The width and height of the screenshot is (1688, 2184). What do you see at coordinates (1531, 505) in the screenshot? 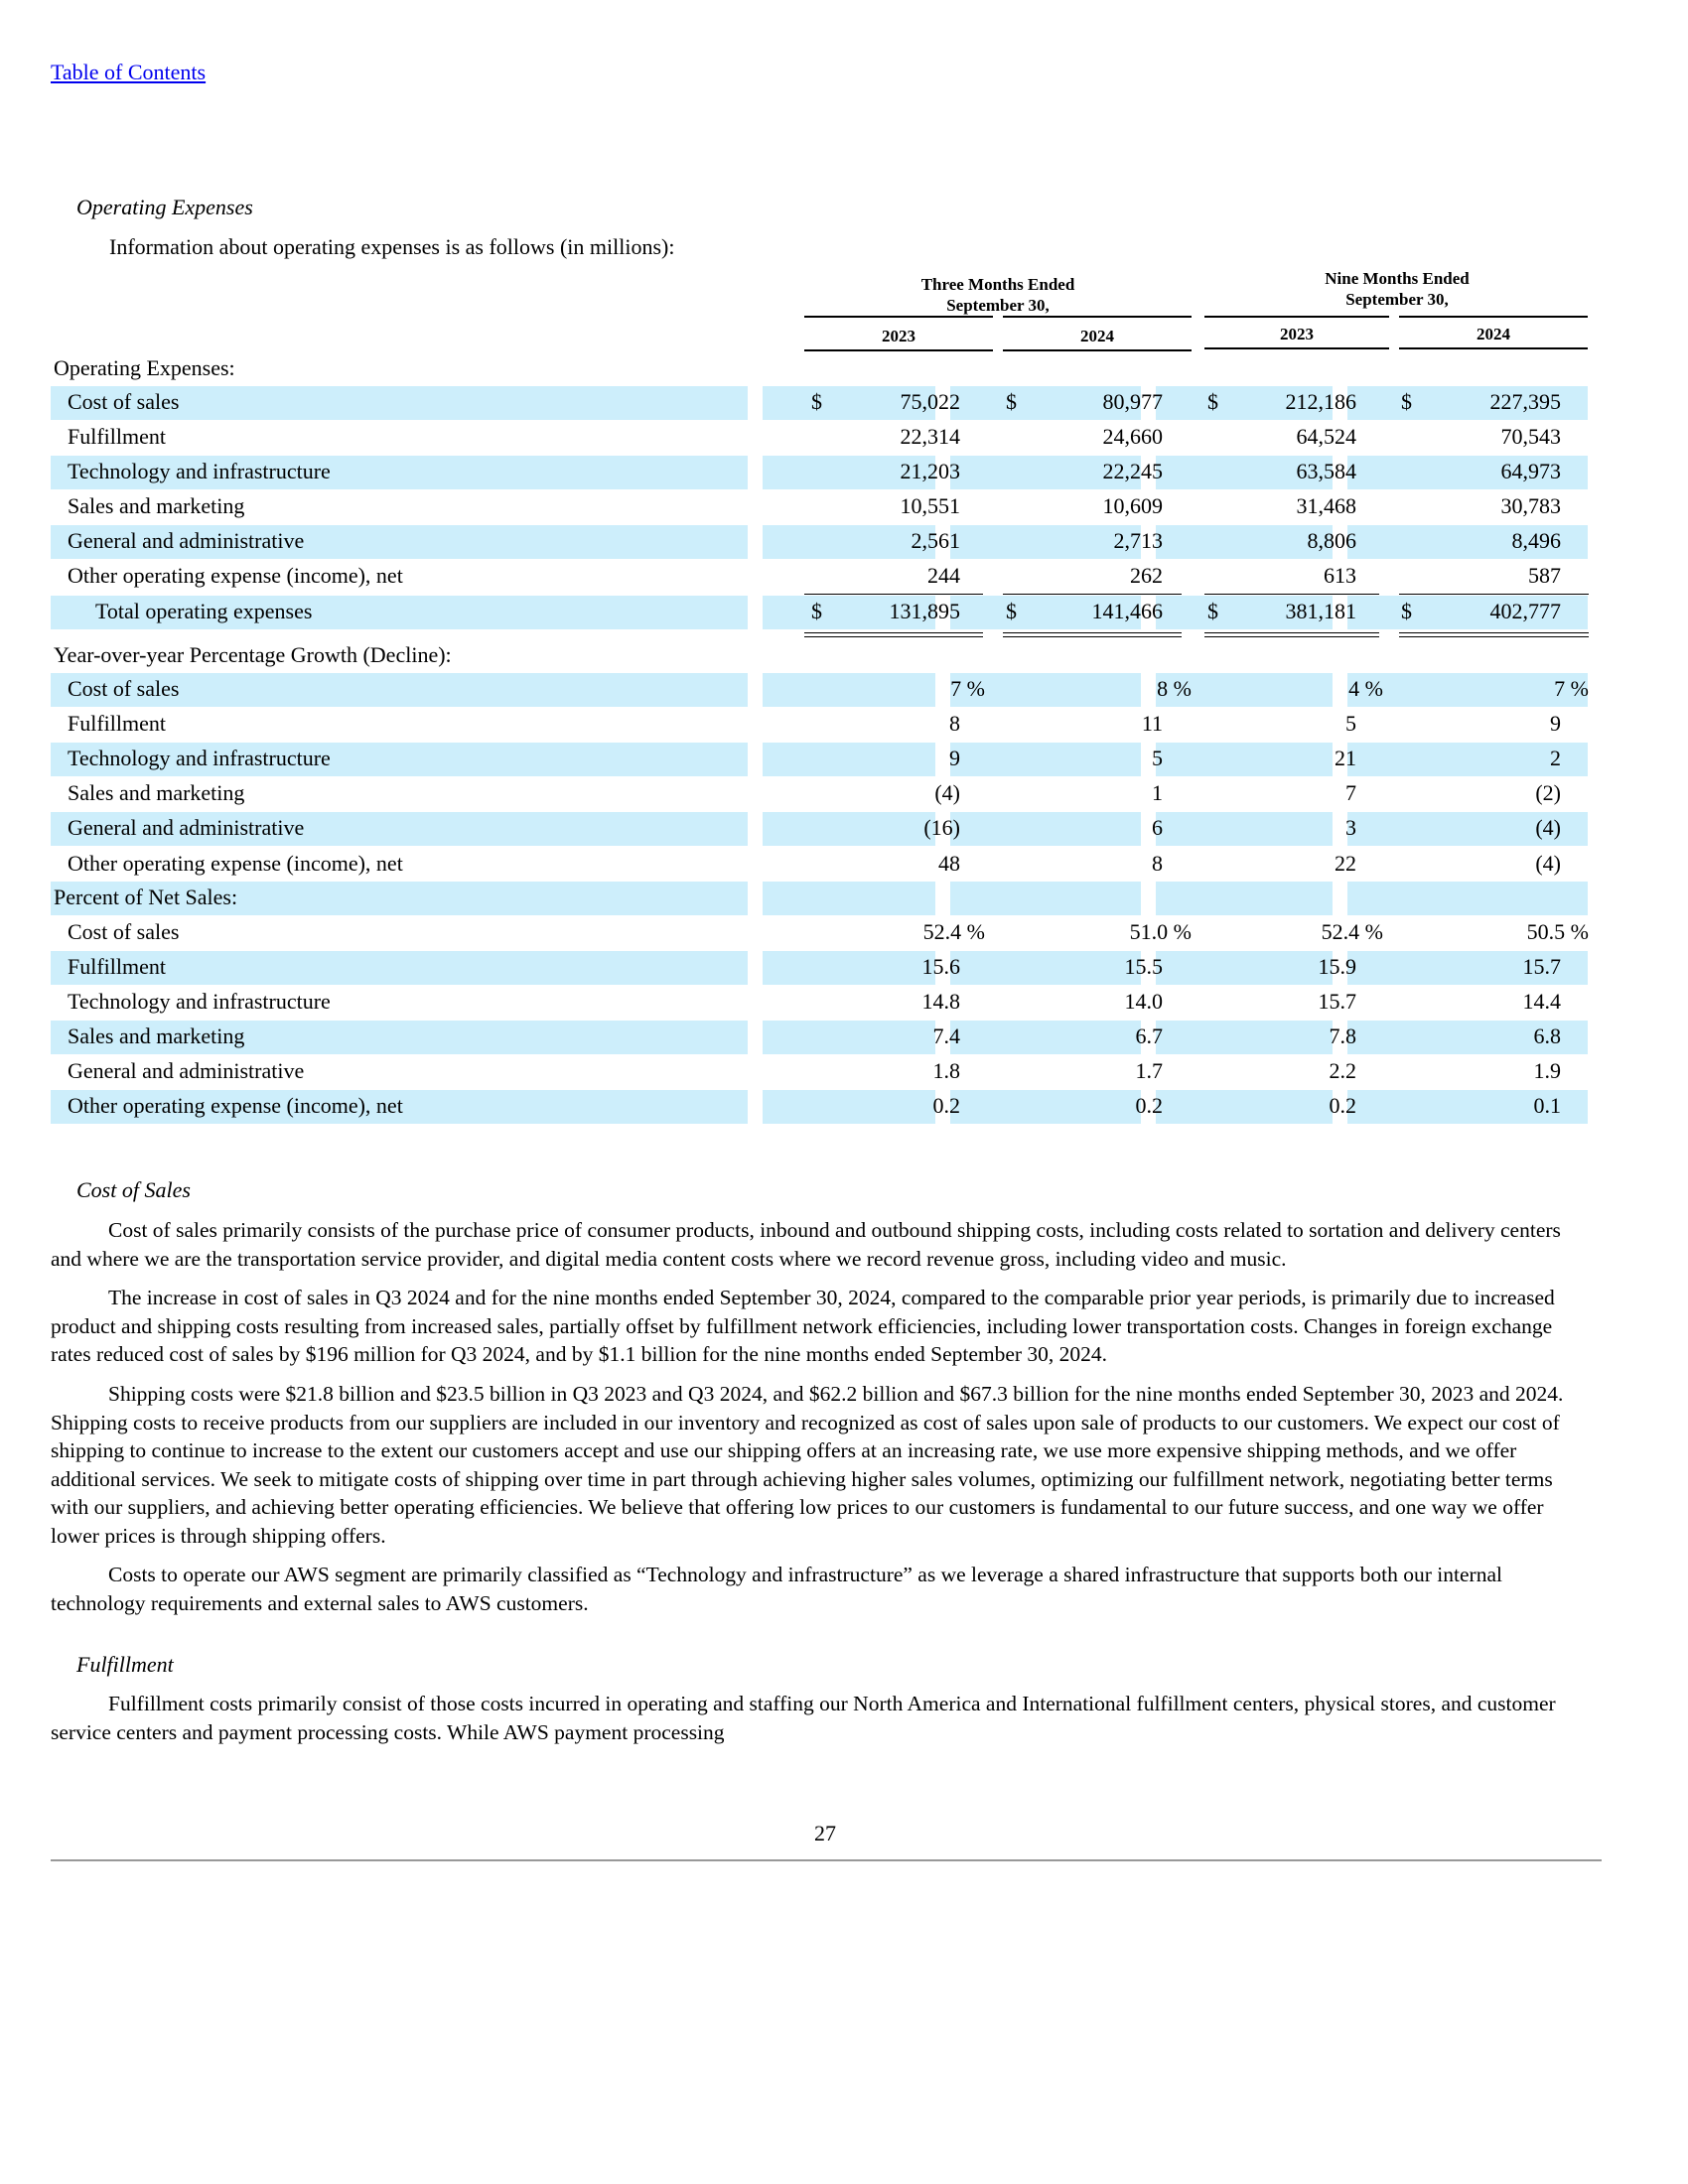
I see `cell-value: 30,783` at bounding box center [1531, 505].